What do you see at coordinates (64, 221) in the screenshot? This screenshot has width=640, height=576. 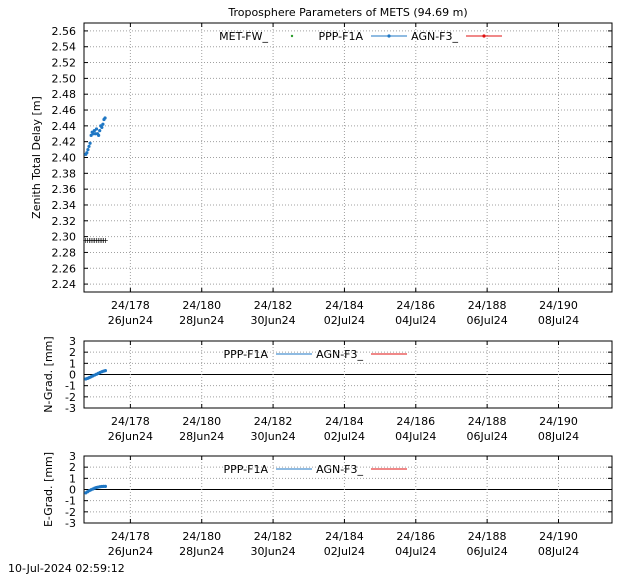 I see `y-tick-label: 2.32` at bounding box center [64, 221].